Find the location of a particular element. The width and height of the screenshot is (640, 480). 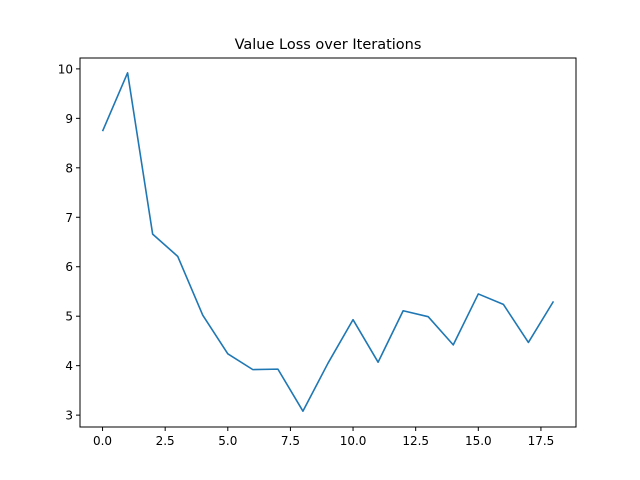

y-tick-label: 3 is located at coordinates (69, 416).